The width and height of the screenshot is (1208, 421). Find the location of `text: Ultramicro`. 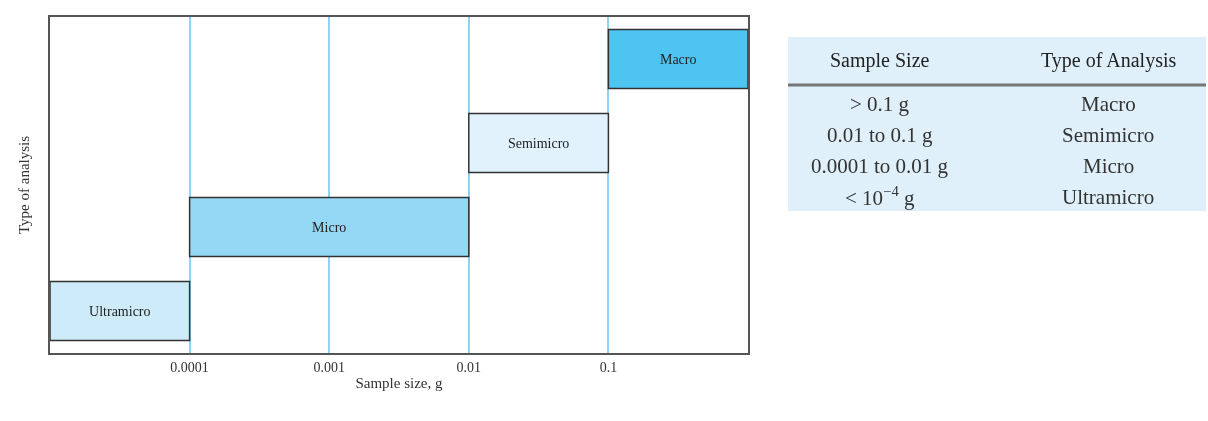

text: Ultramicro is located at coordinates (1108, 197).